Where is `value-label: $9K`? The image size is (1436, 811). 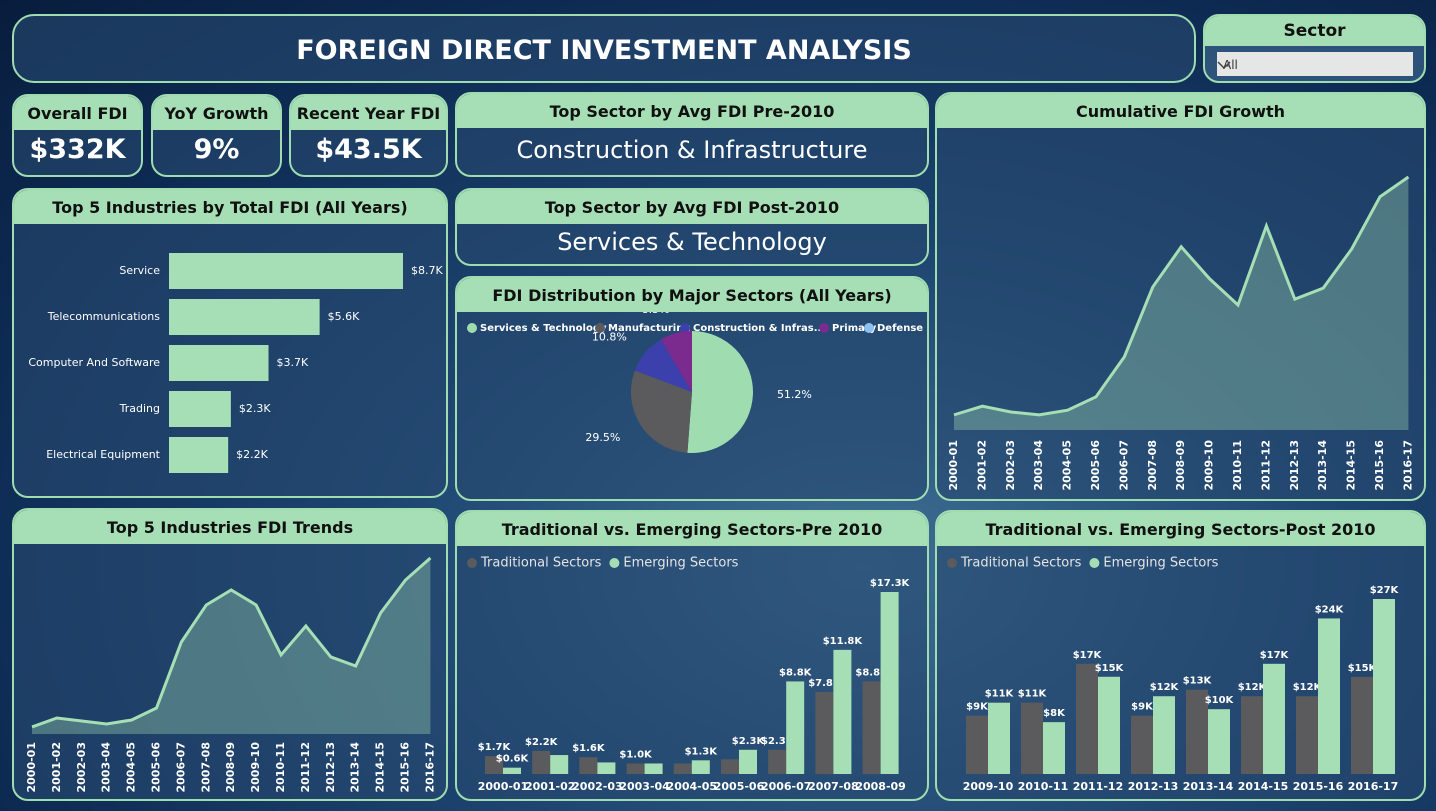
value-label: $9K is located at coordinates (977, 707).